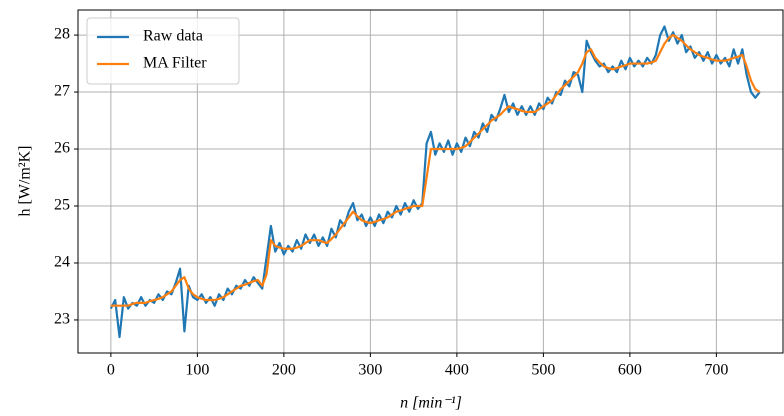 The image size is (784, 416). Describe the element at coordinates (62, 148) in the screenshot. I see `y-tick-label: 26` at that location.